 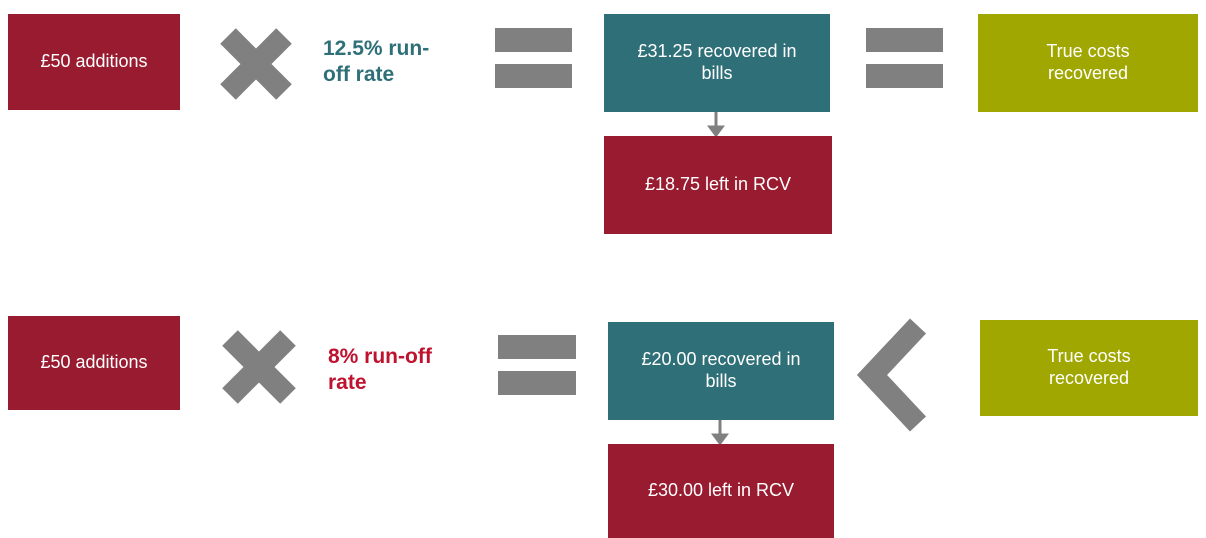 I want to click on recovered-box: £20.00 recovered in bills, so click(x=721, y=371).